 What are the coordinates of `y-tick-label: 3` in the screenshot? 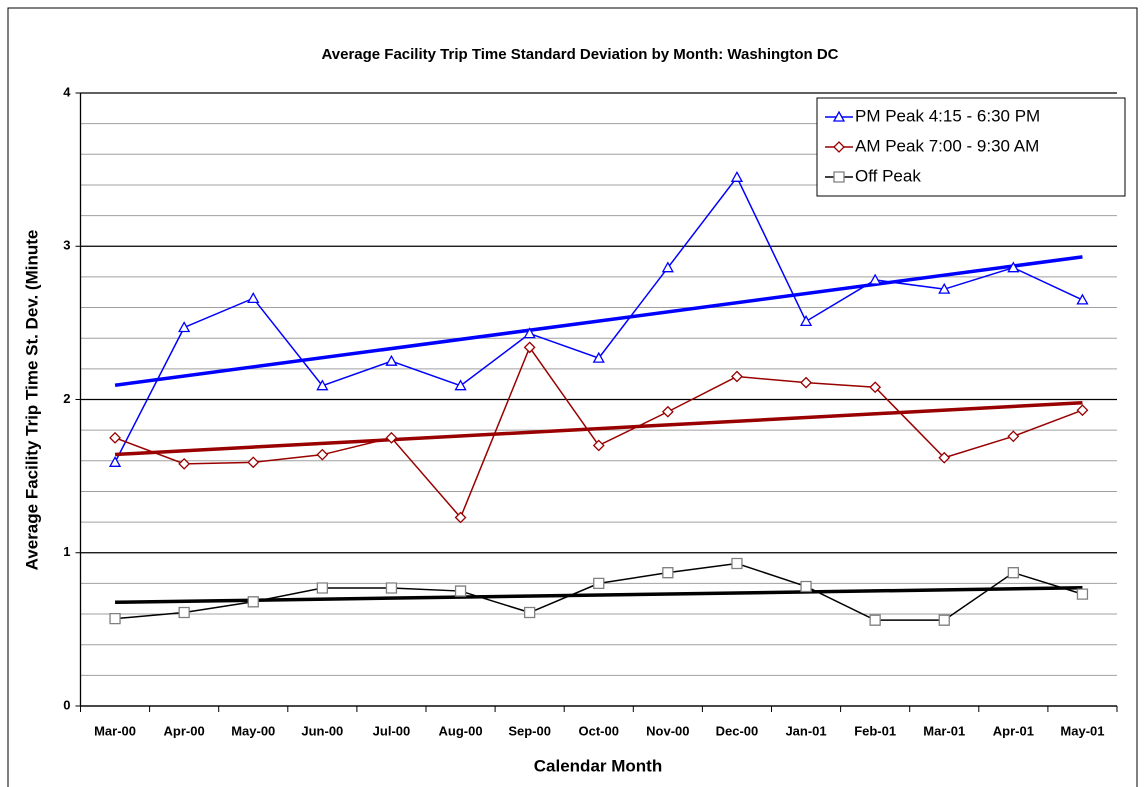 It's located at (66, 245).